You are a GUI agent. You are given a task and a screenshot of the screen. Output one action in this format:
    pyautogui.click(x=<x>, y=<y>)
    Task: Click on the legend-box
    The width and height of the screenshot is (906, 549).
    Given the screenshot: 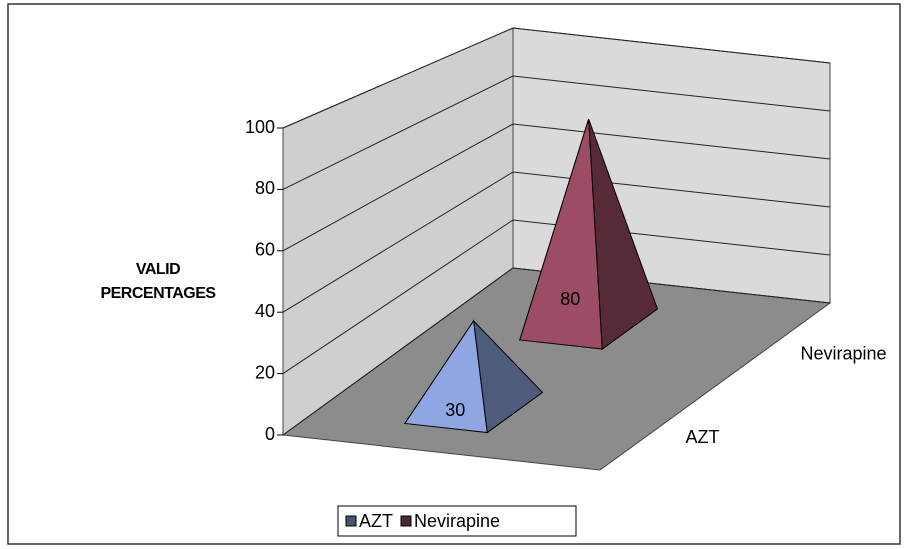 What is the action you would take?
    pyautogui.click(x=457, y=521)
    